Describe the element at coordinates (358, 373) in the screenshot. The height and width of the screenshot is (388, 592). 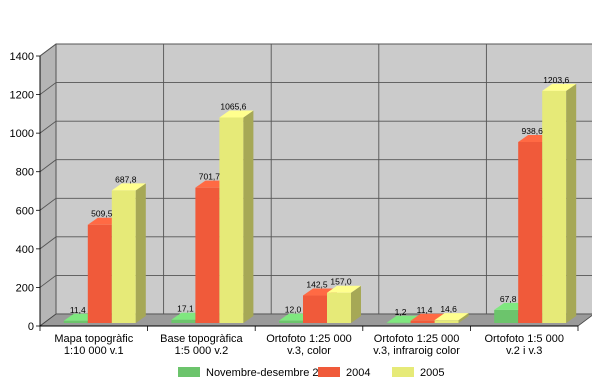
I see `legend-label: 2004` at that location.